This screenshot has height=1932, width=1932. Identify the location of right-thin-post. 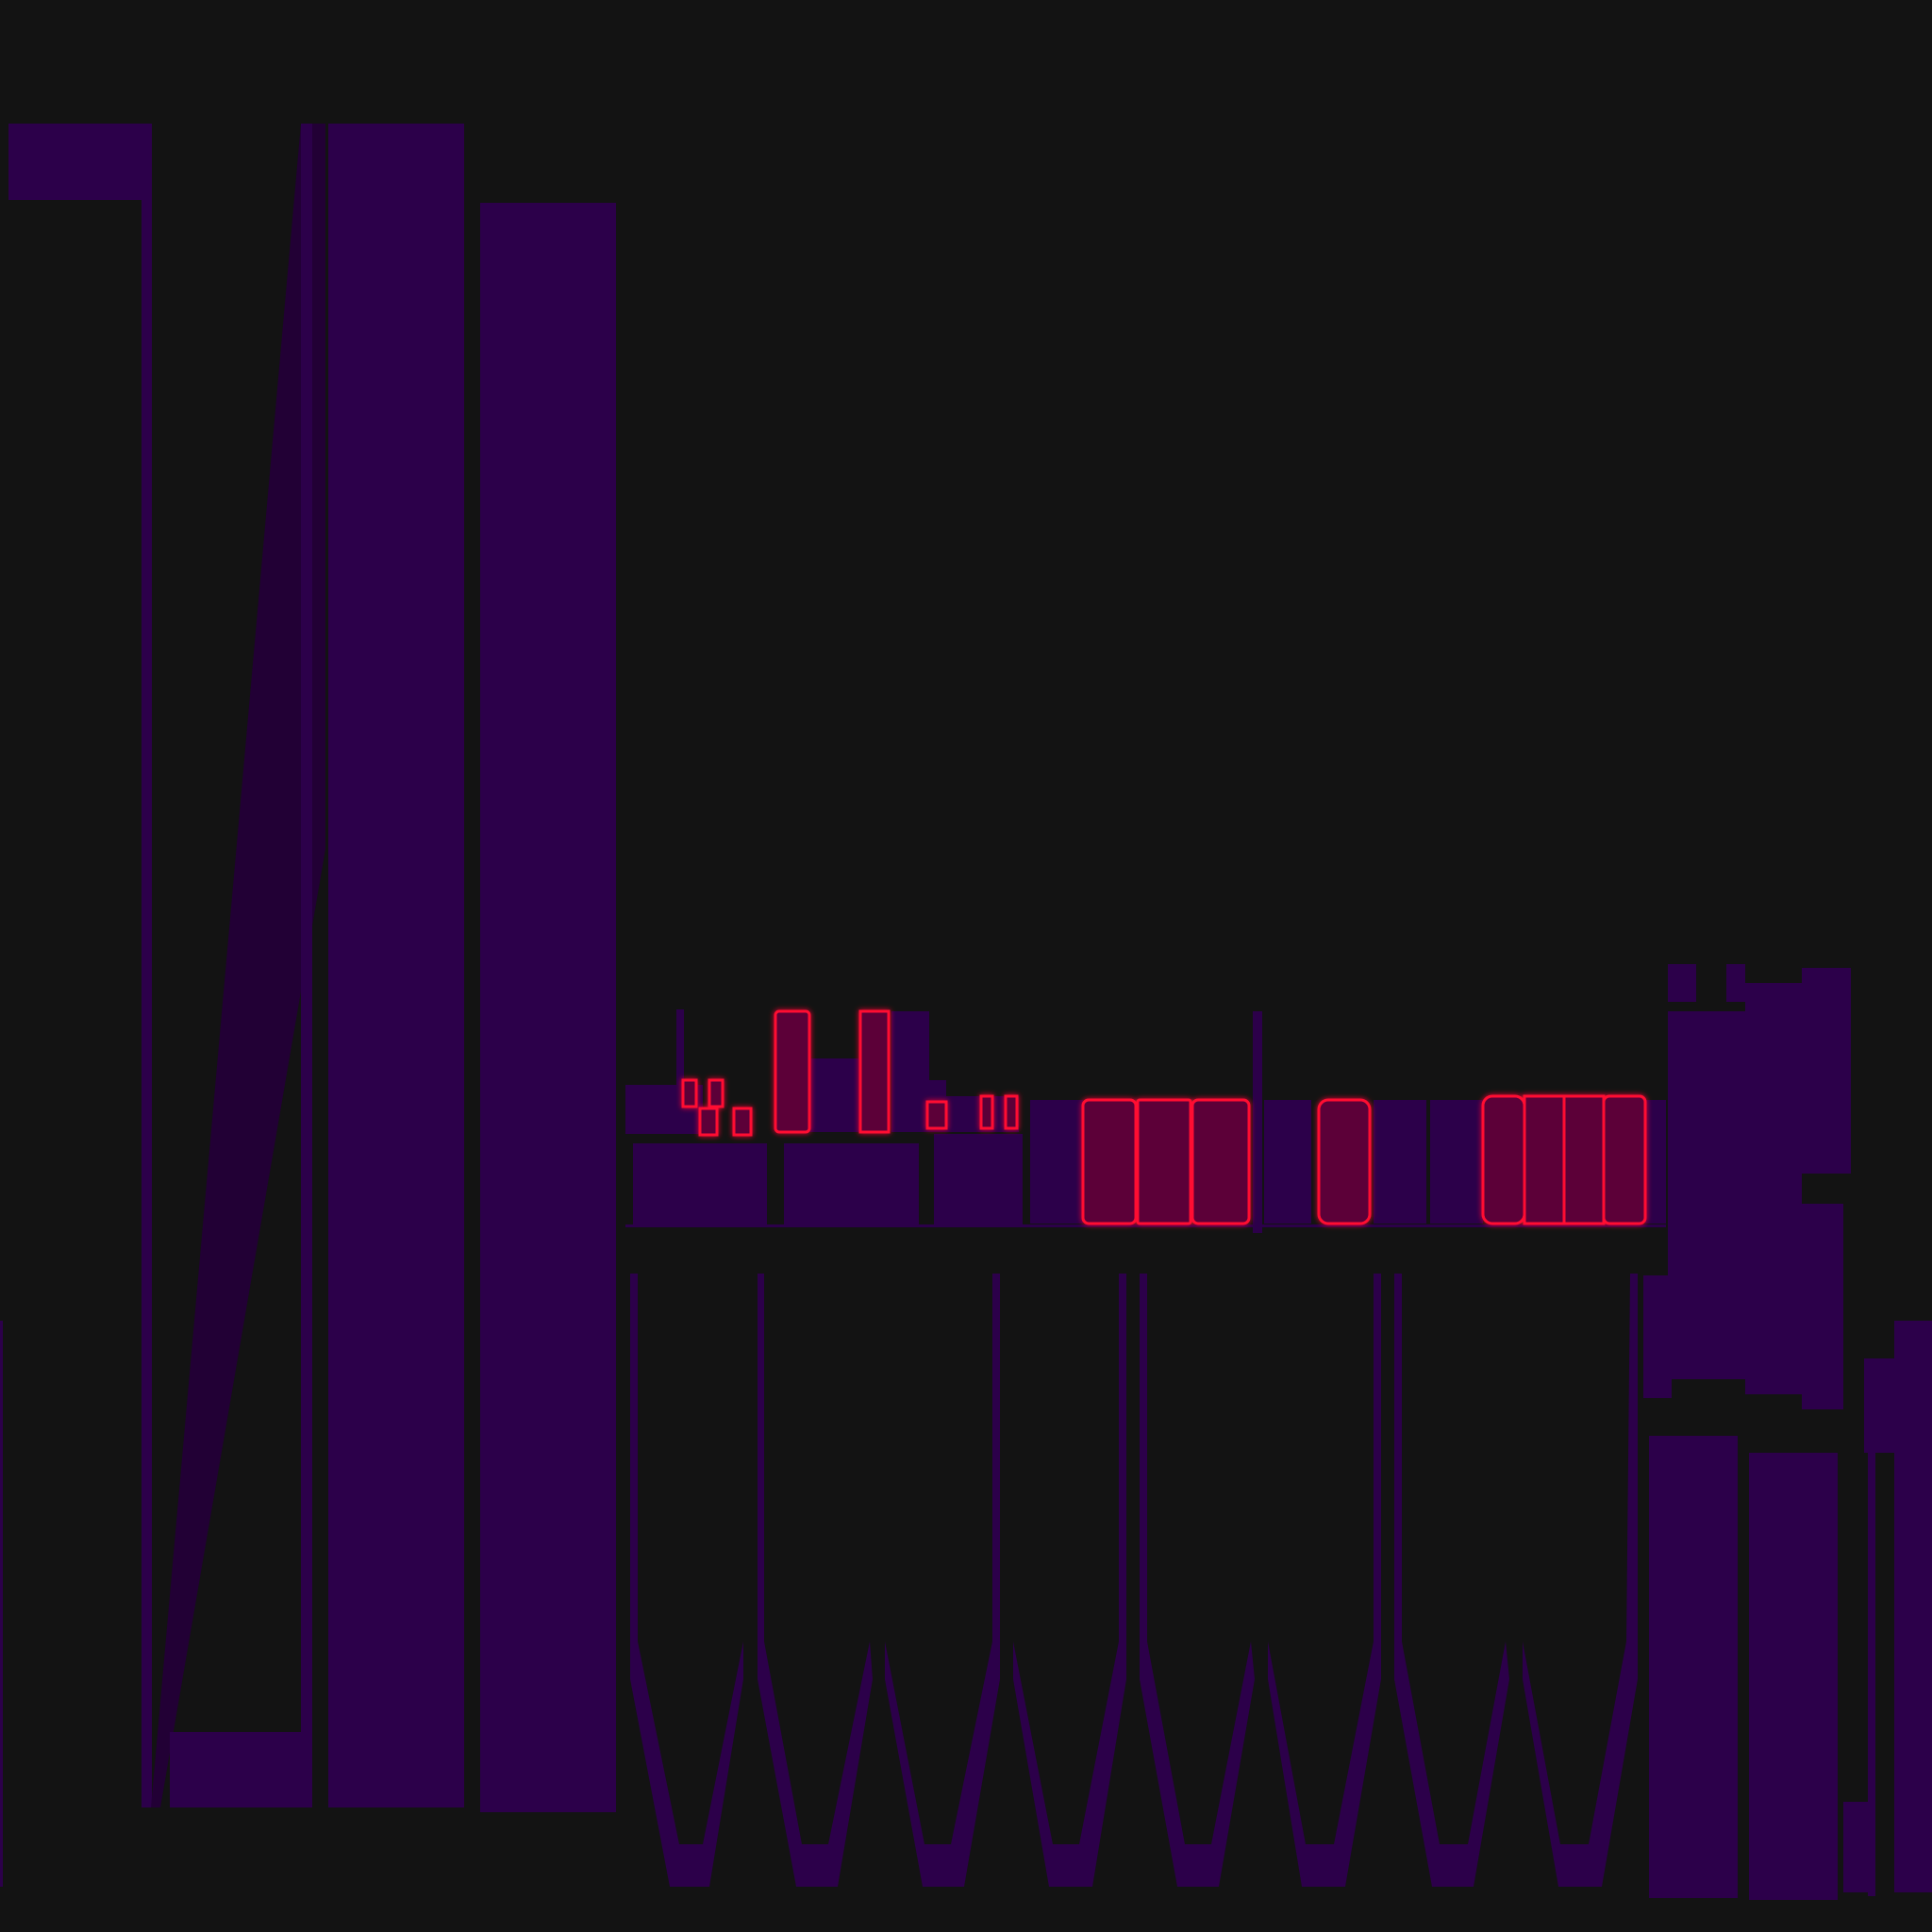
(1871, 1674).